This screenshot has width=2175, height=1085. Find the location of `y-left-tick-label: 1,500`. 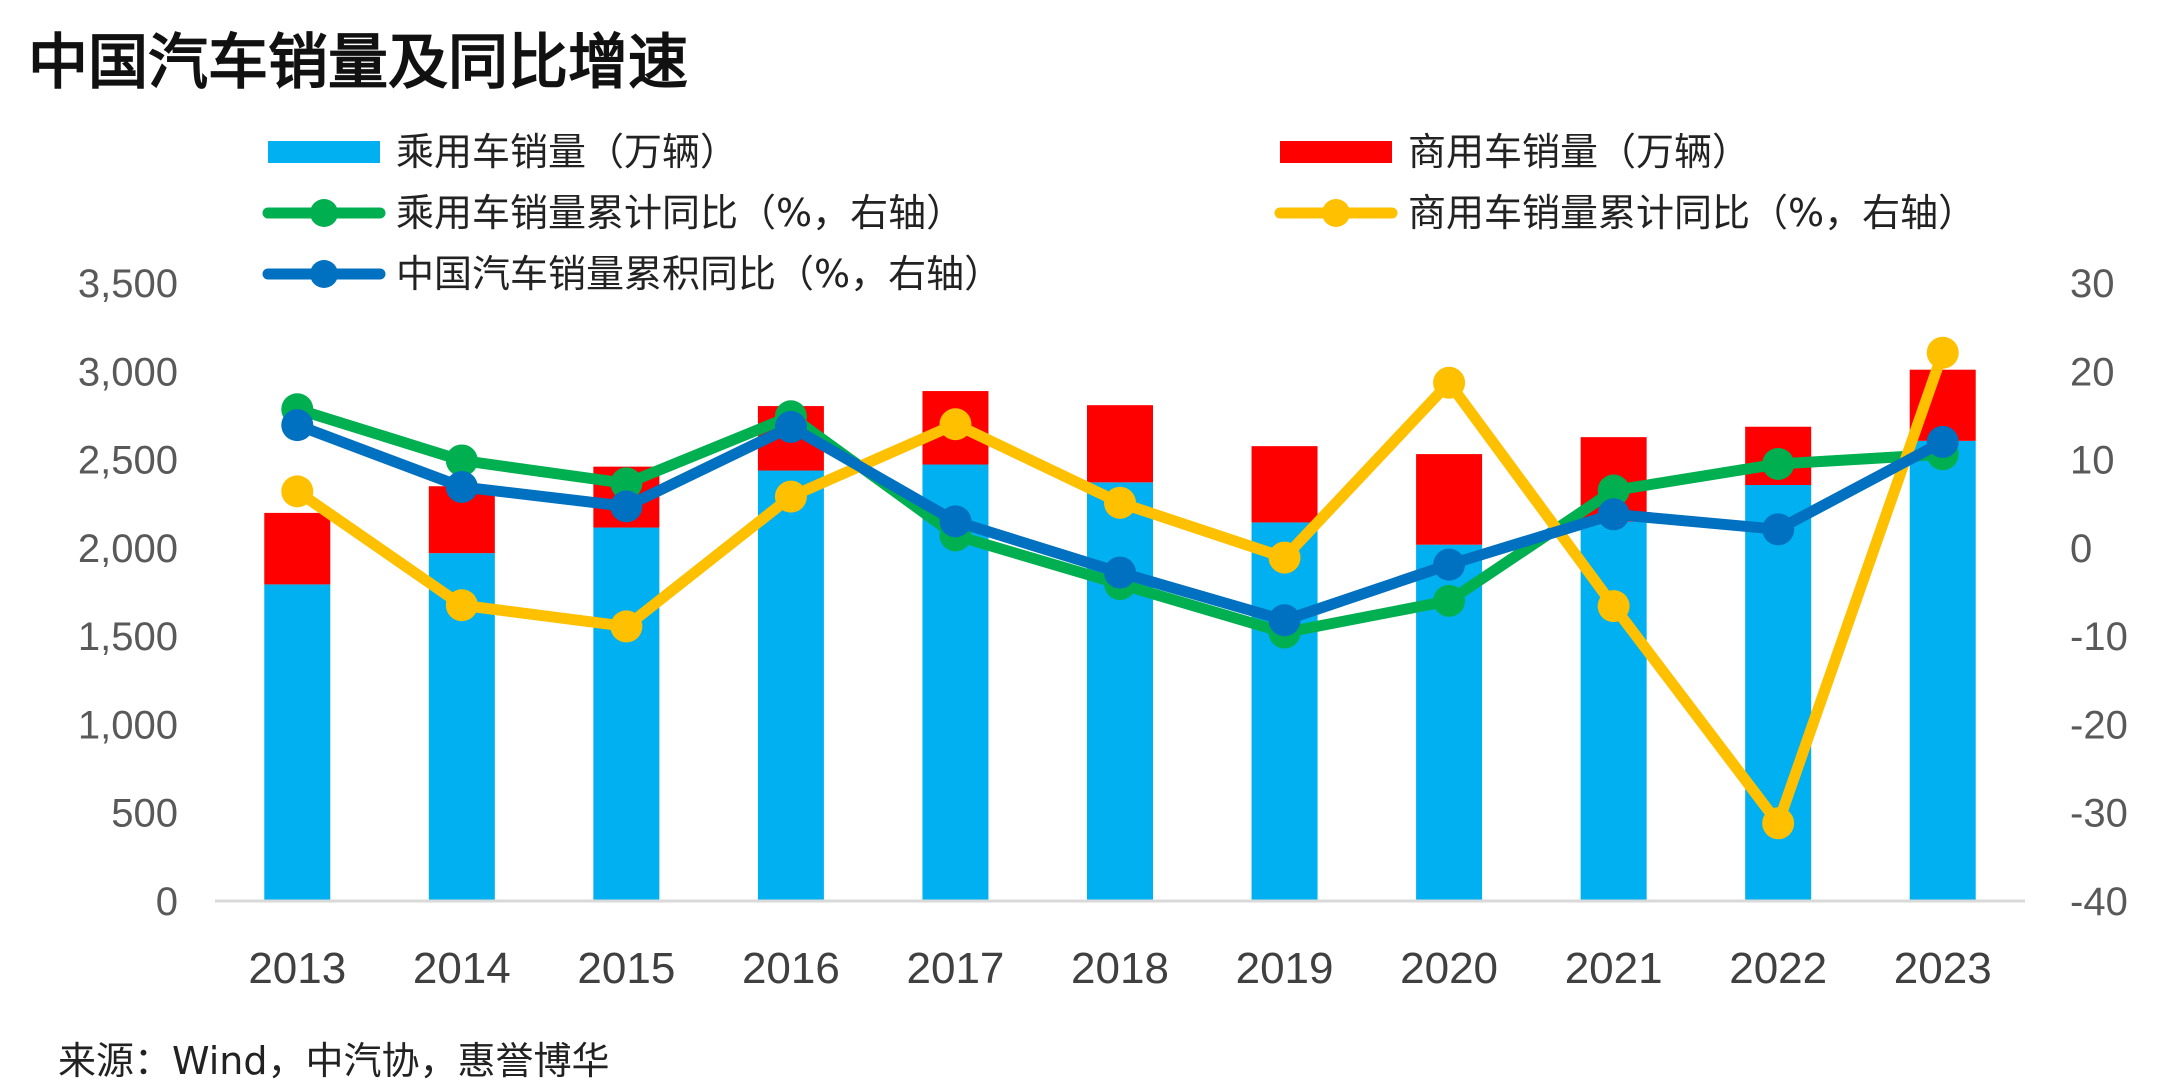

y-left-tick-label: 1,500 is located at coordinates (128, 637).